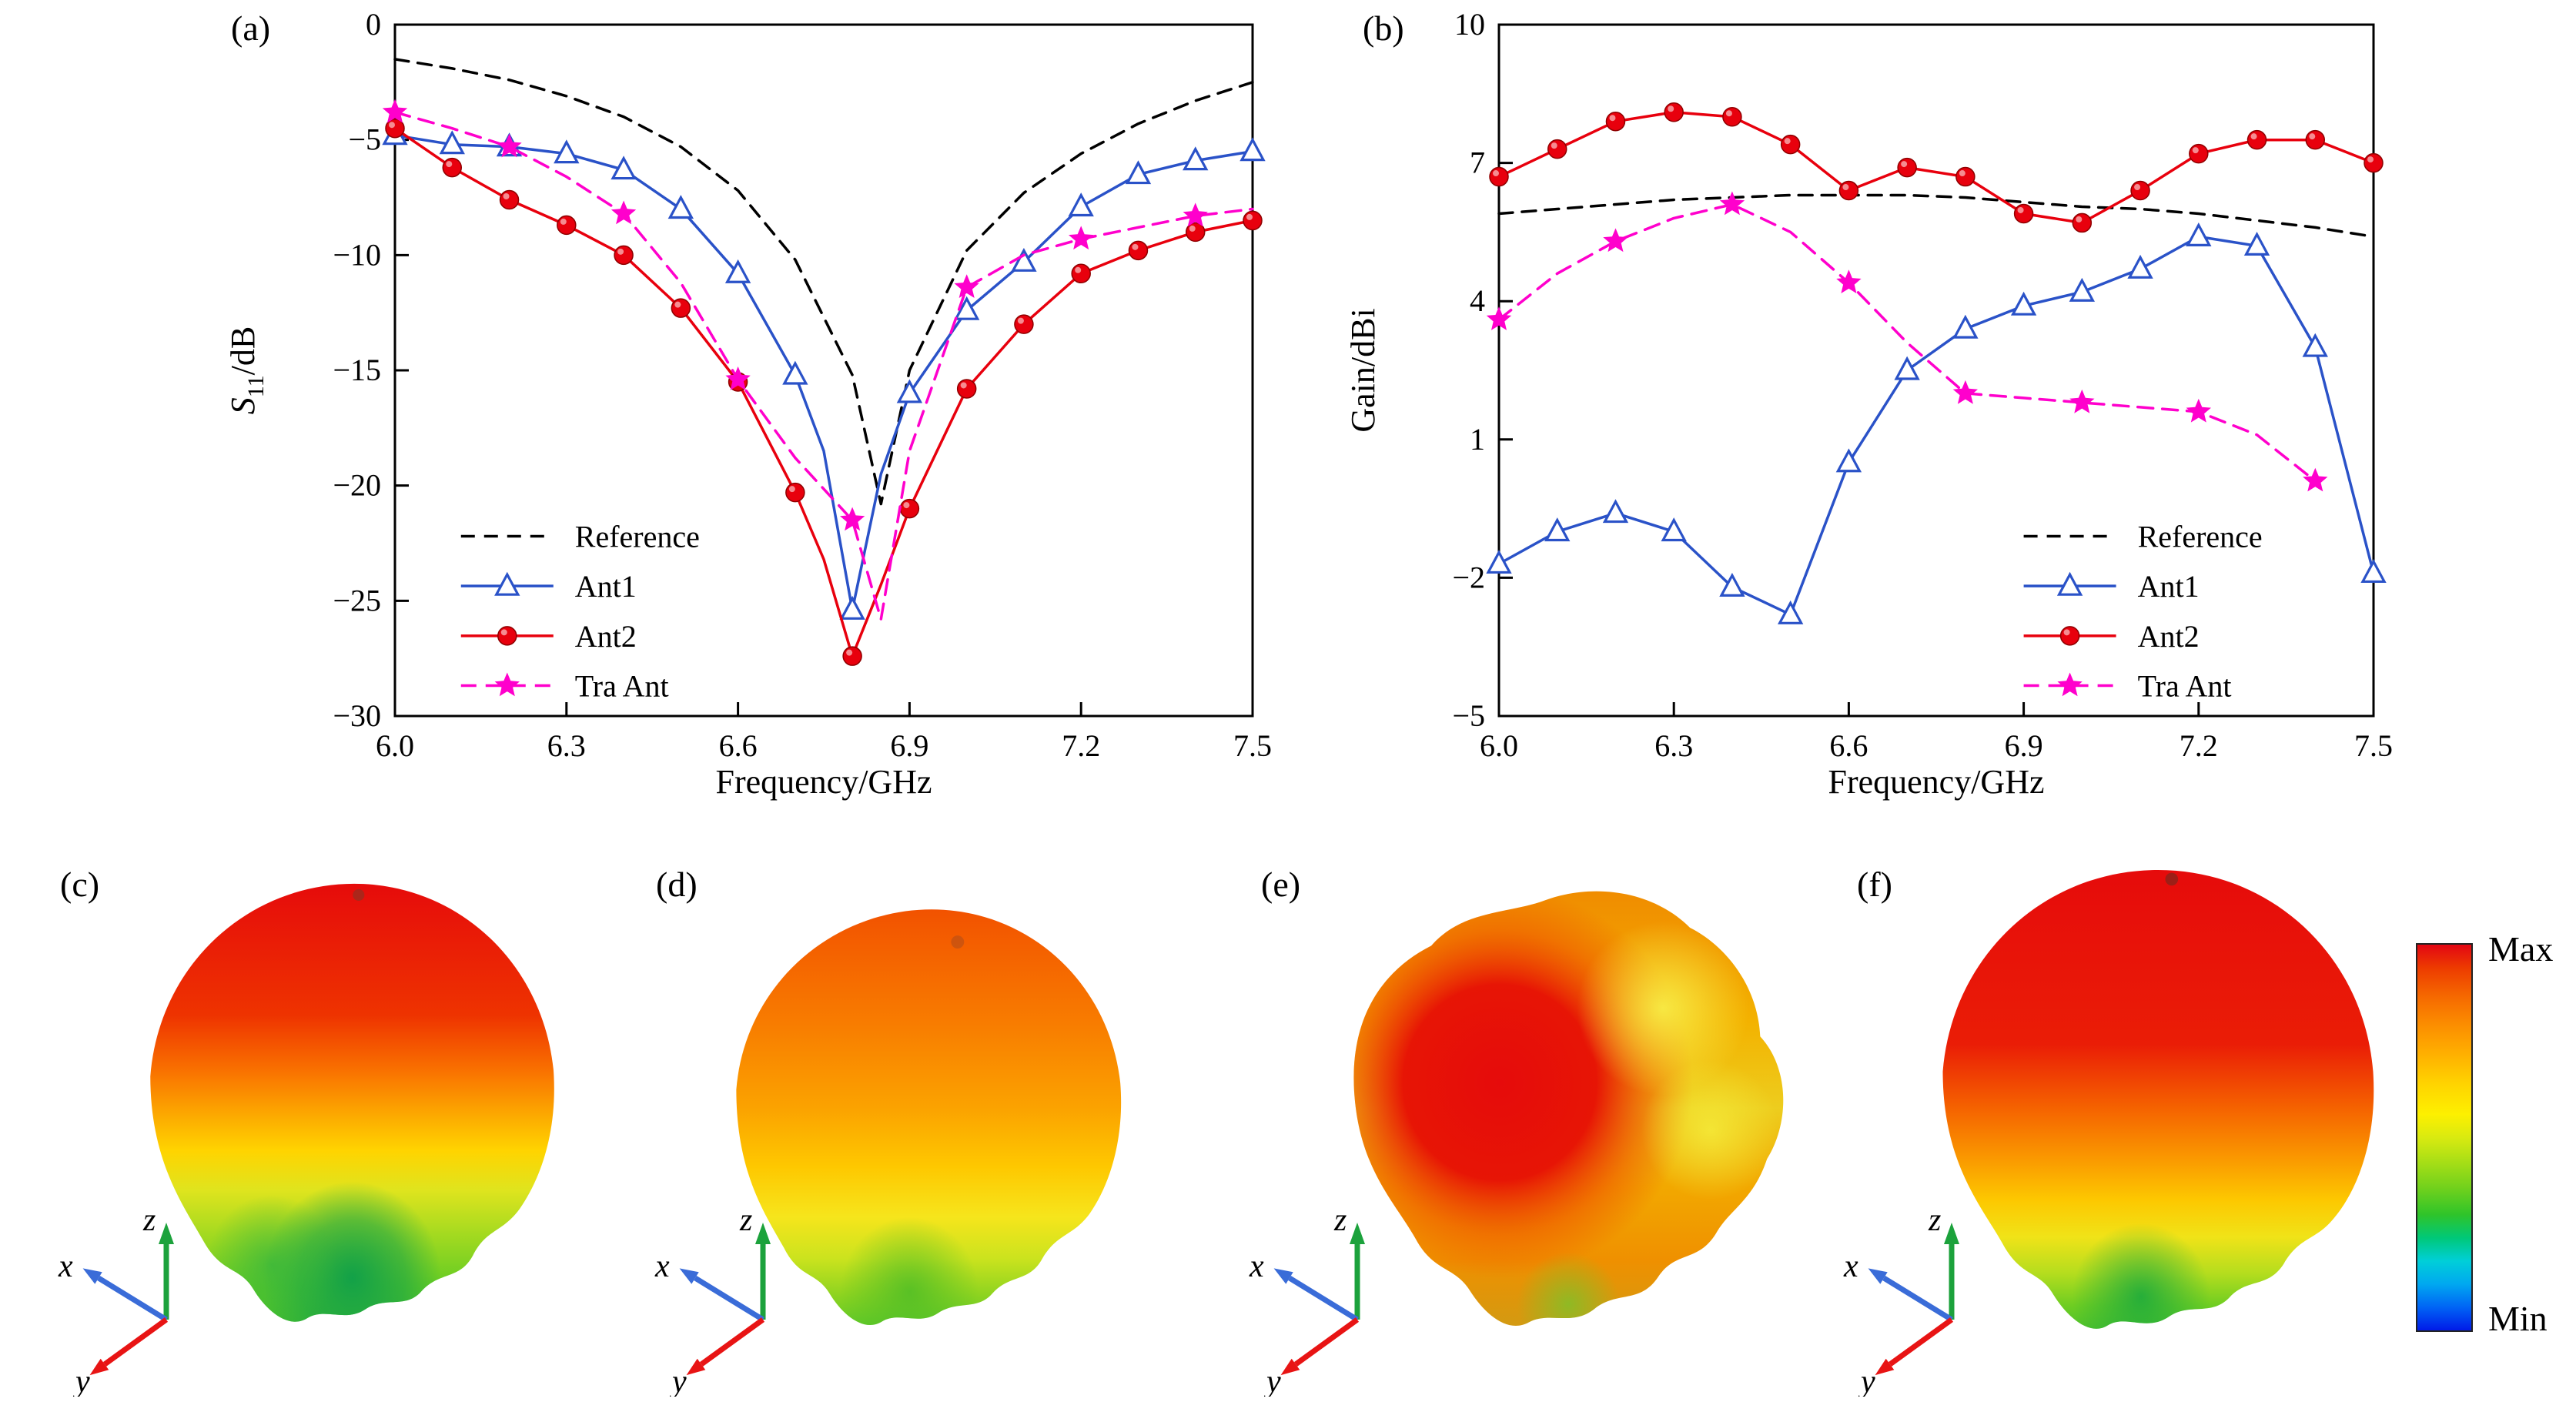  I want to click on x-tick-label: 7.2, so click(2199, 745).